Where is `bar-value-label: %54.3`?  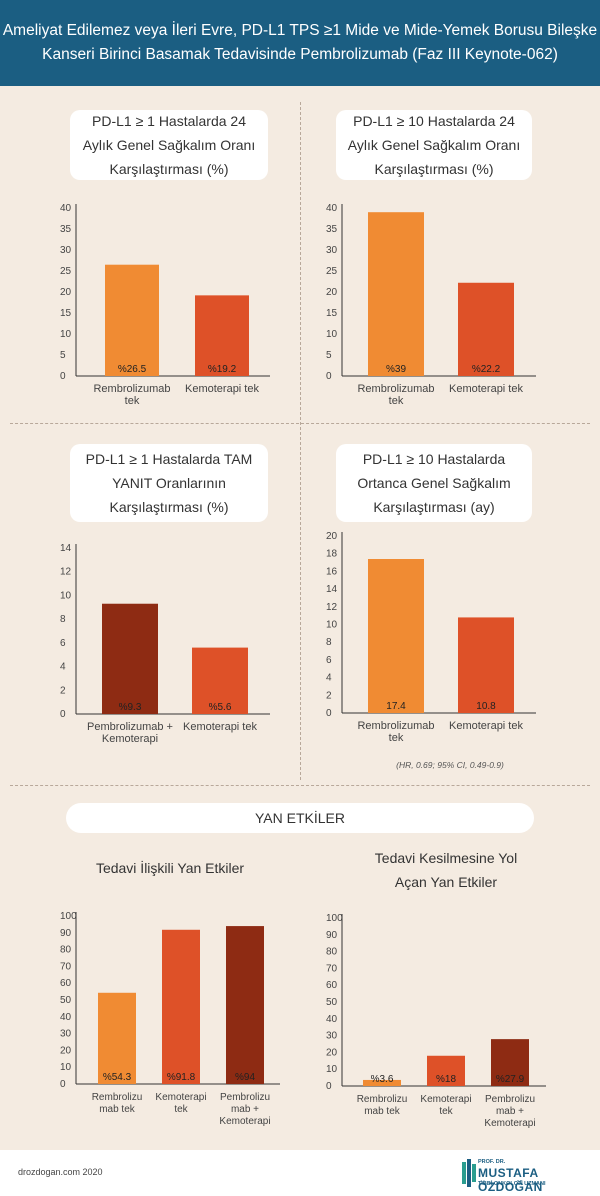 bar-value-label: %54.3 is located at coordinates (117, 1077).